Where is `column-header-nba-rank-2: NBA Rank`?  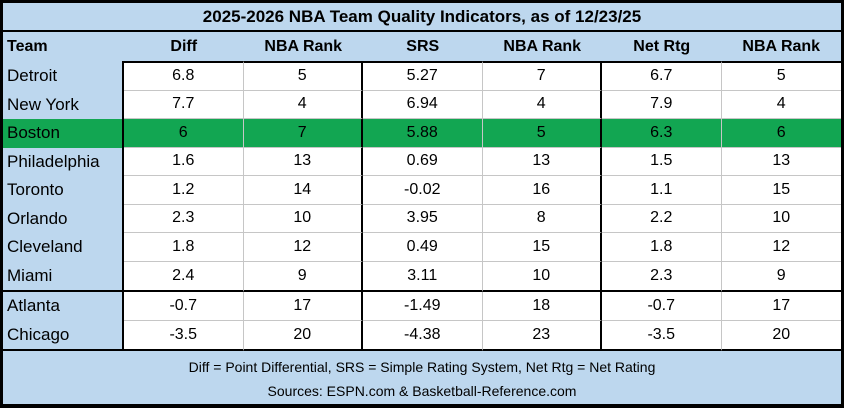 column-header-nba-rank-2: NBA Rank is located at coordinates (542, 46).